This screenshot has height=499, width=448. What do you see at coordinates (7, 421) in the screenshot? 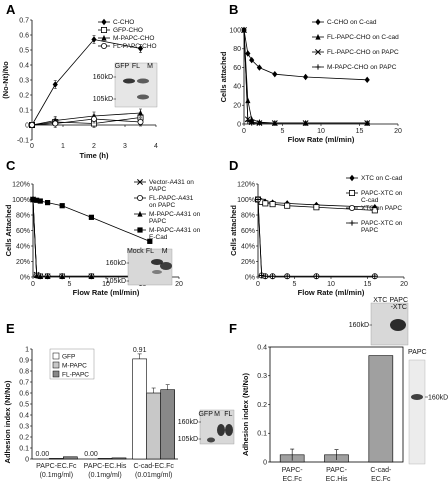
I see `y-axis-label: Adhesion index (Nt/No)` at bounding box center [7, 421].